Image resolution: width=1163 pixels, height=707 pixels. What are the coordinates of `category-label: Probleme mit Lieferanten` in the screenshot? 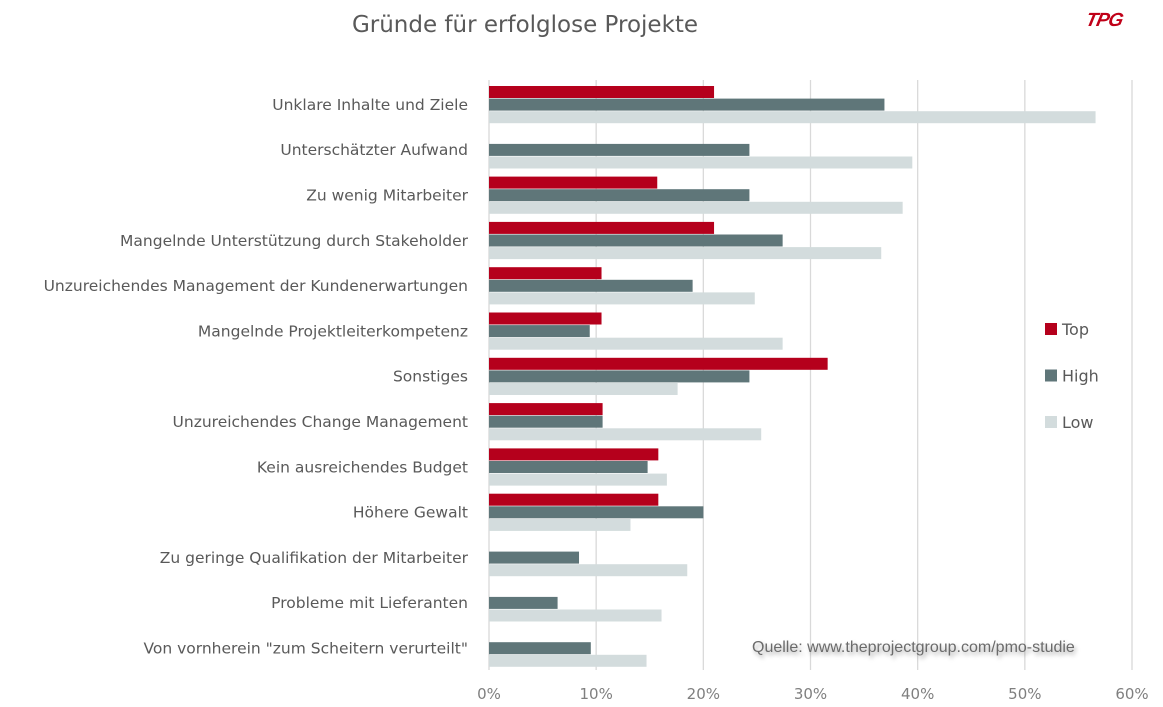 It's located at (369, 603).